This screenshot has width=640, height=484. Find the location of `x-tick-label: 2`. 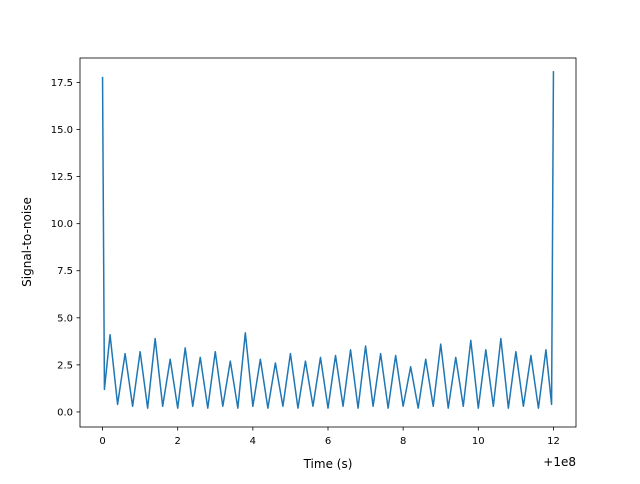

x-tick-label: 2 is located at coordinates (178, 441).